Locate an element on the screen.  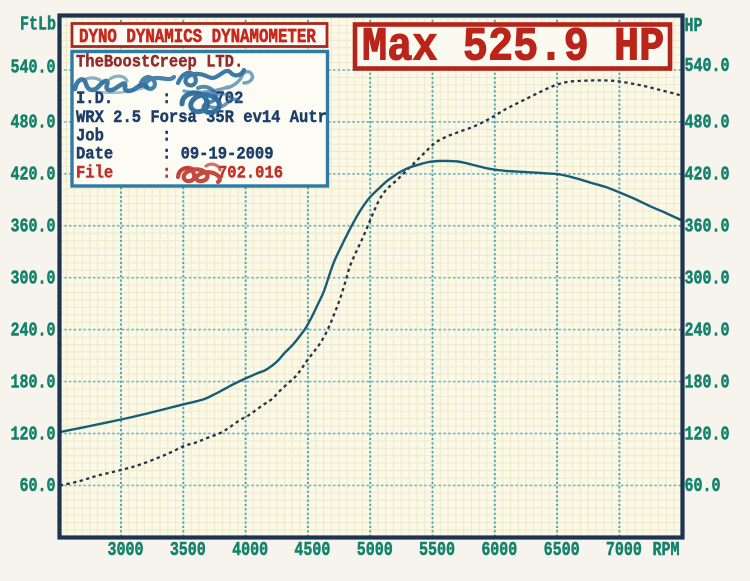
svg-text: 7000 is located at coordinates (624, 550).